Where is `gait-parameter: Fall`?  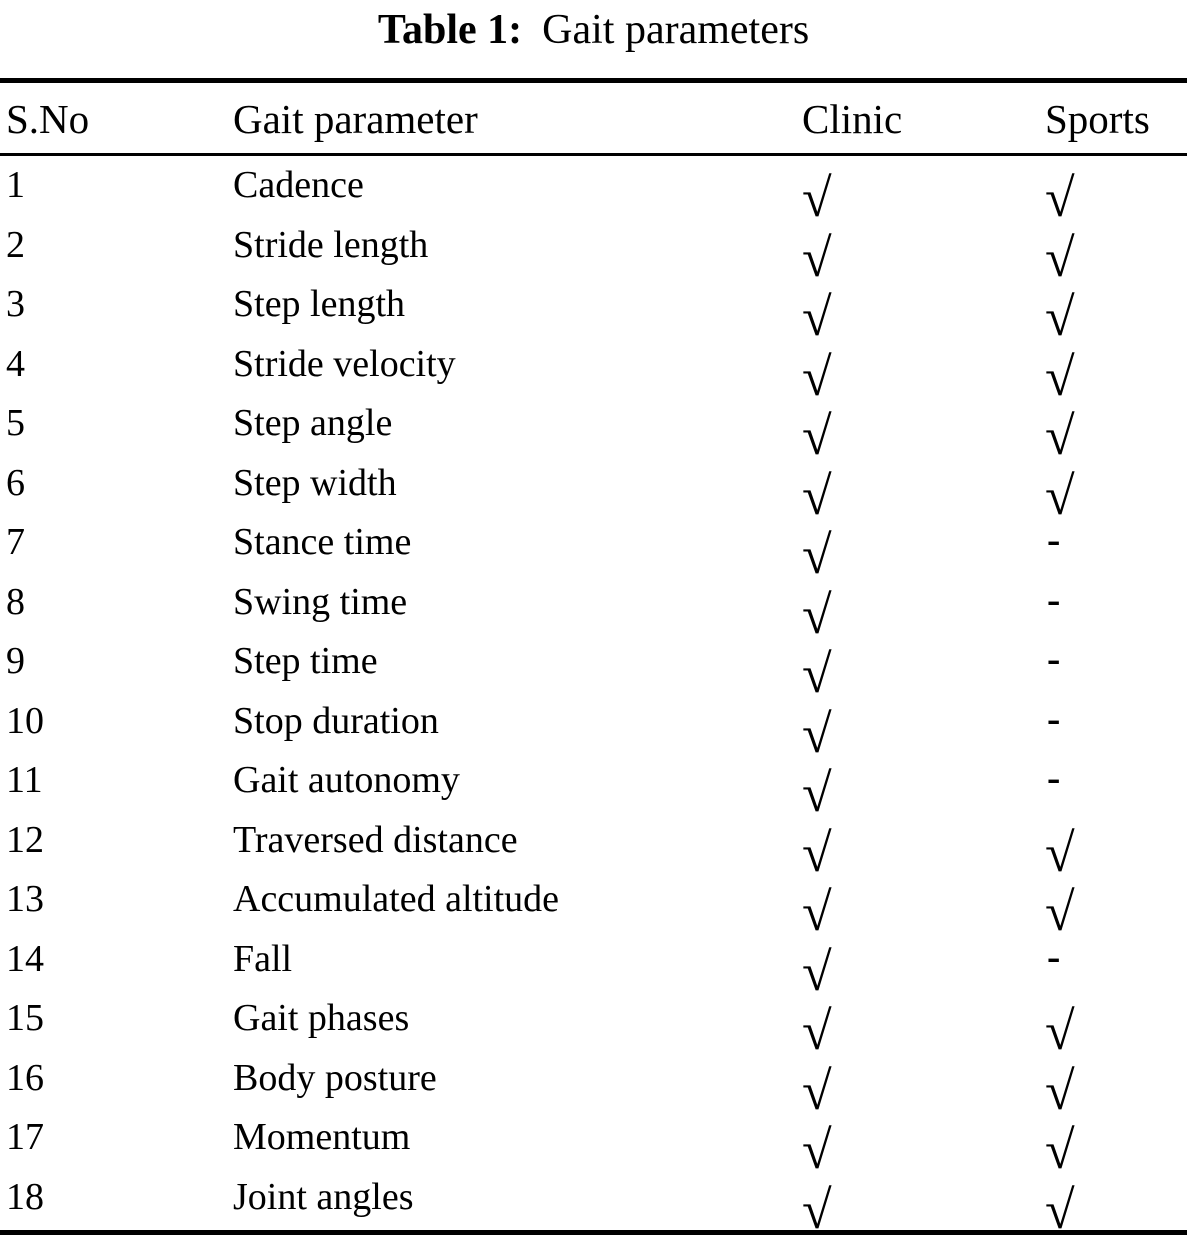 gait-parameter: Fall is located at coordinates (263, 958).